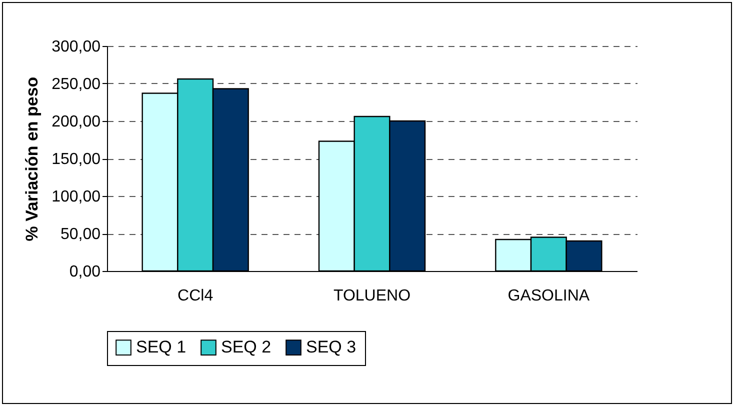 Image resolution: width=736 pixels, height=408 pixels. Describe the element at coordinates (80, 234) in the screenshot. I see `y-tick-label: 50,00` at that location.